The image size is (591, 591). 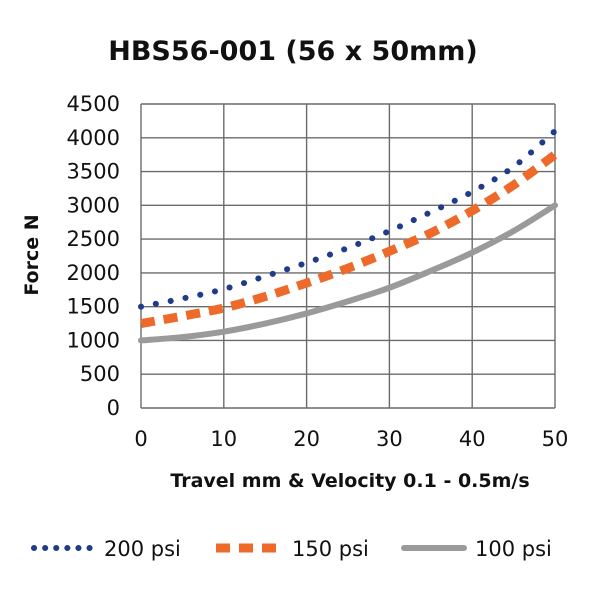 I want to click on x-tick-label: 40, so click(x=472, y=439).